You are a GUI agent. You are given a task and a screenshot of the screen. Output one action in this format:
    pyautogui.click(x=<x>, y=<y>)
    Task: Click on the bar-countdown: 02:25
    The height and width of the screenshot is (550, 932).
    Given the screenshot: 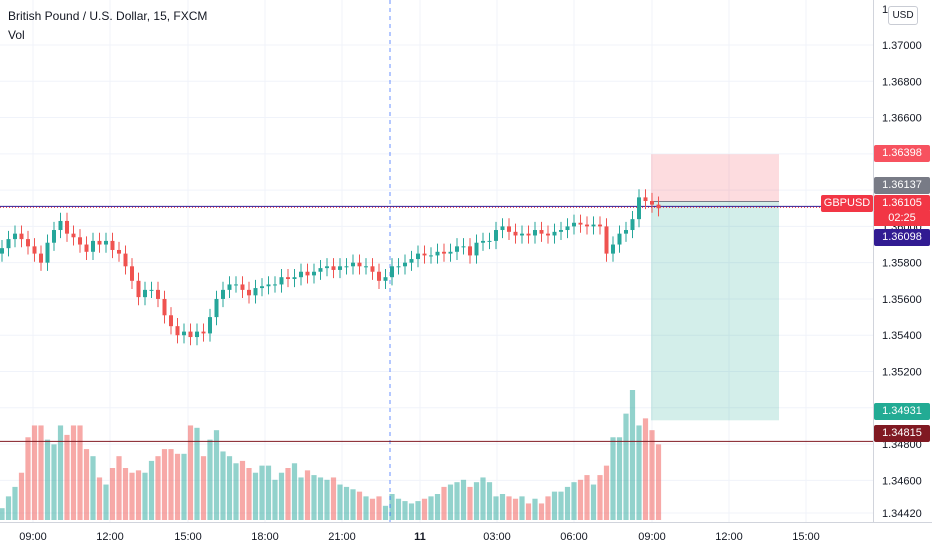 What is the action you would take?
    pyautogui.click(x=902, y=218)
    